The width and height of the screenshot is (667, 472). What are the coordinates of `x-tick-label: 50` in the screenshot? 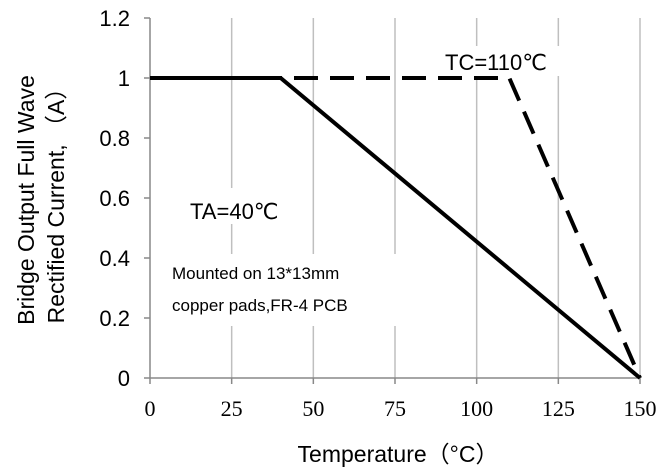 It's located at (313, 408).